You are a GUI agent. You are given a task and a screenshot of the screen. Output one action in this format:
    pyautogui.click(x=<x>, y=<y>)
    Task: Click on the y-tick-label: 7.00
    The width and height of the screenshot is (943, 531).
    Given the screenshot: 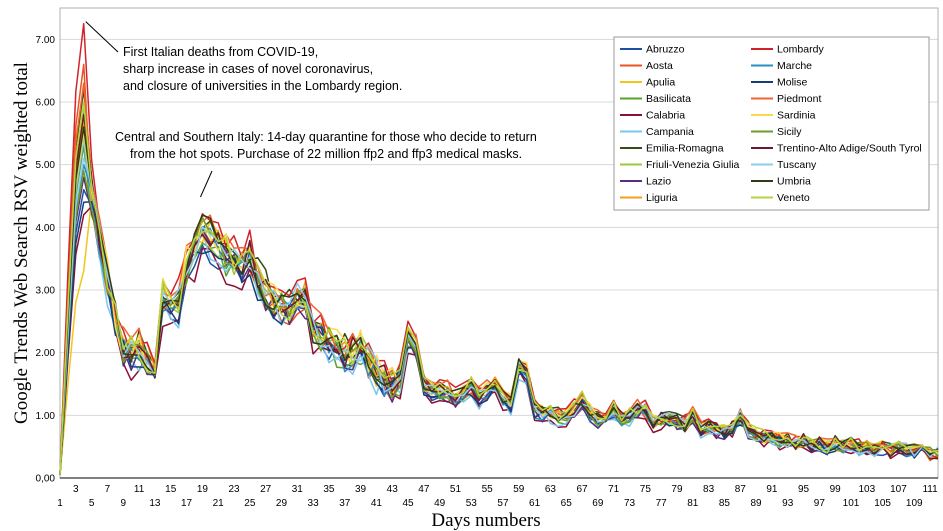 What is the action you would take?
    pyautogui.click(x=46, y=40)
    